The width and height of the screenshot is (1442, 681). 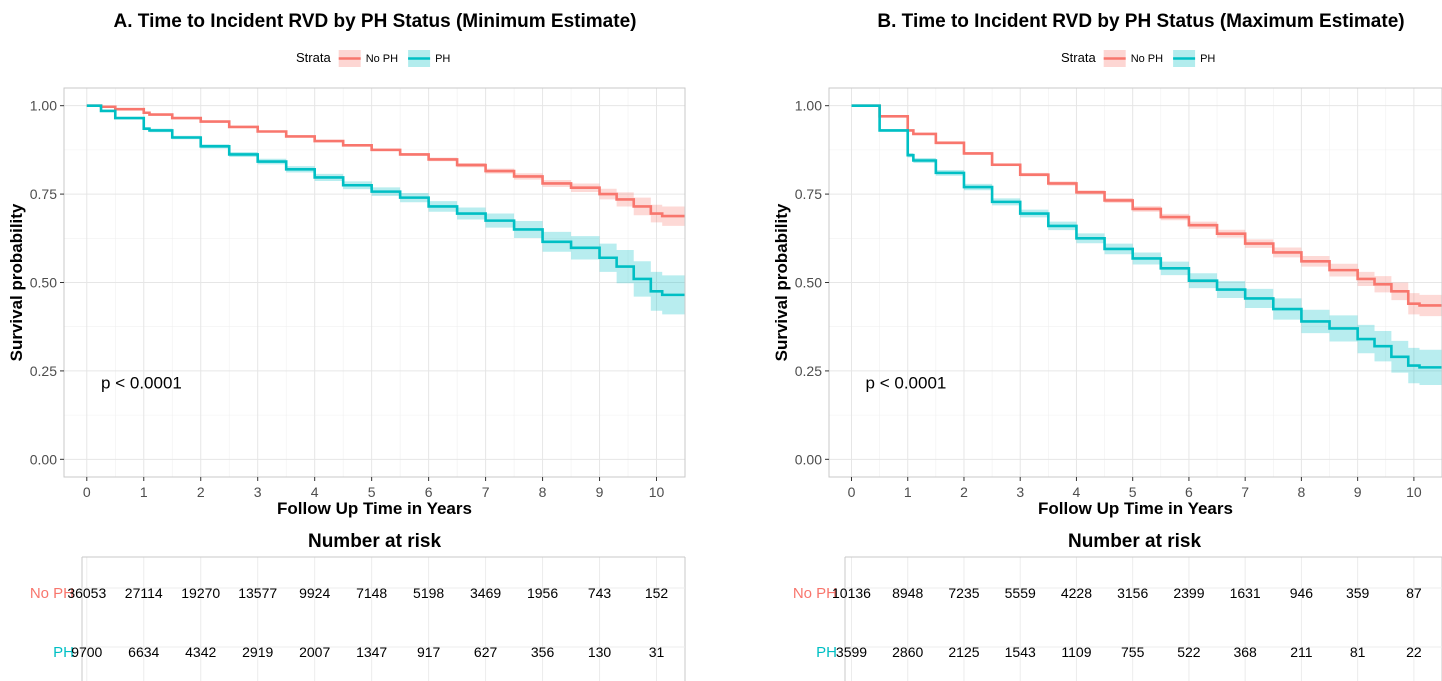 I want to click on survival-curve-ph, so click(x=385, y=200).